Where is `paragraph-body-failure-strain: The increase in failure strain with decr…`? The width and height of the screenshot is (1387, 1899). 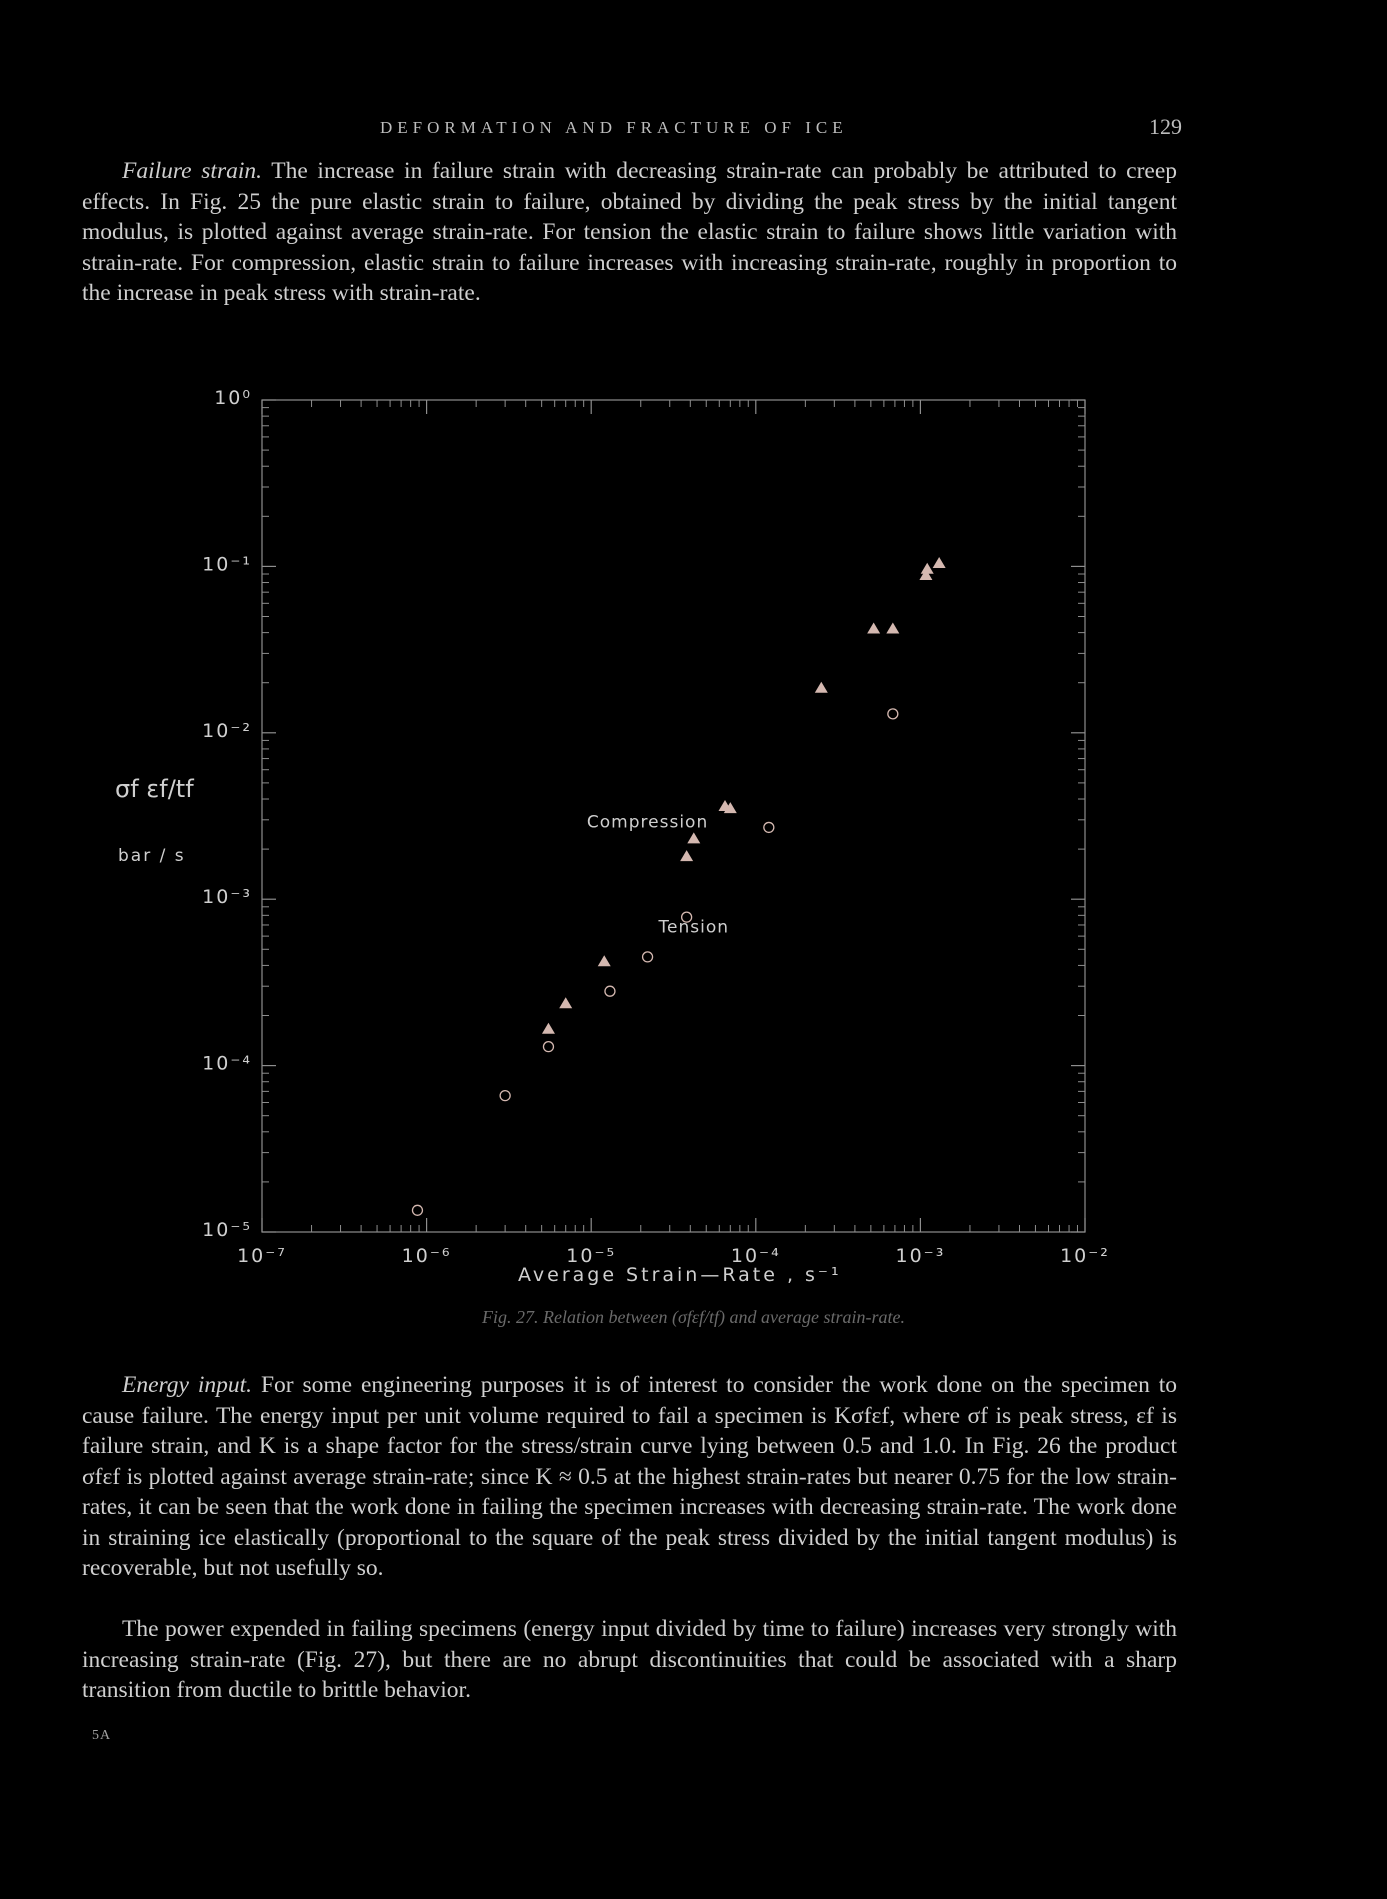
paragraph-body-failure-strain: The increase in failure strain with decr… is located at coordinates (630, 232).